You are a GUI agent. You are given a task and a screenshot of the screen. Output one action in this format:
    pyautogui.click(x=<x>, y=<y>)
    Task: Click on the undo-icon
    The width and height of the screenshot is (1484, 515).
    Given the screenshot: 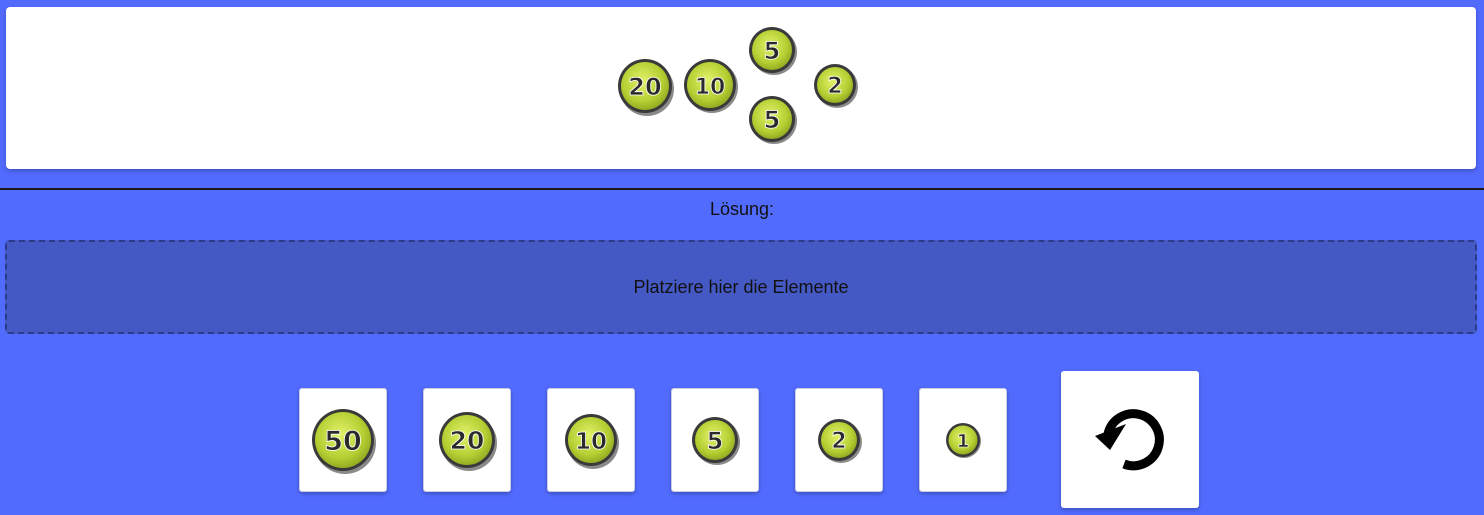 What is the action you would take?
    pyautogui.click(x=1129, y=439)
    